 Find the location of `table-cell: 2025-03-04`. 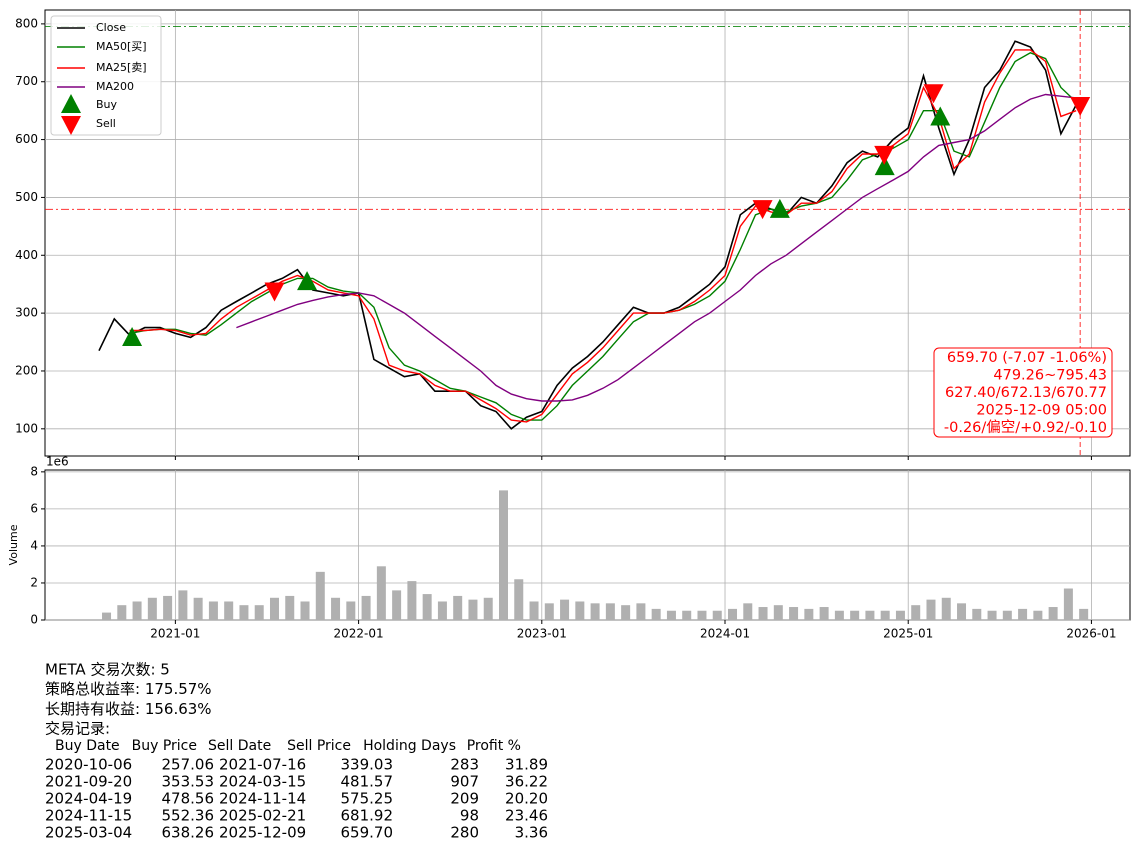

table-cell: 2025-03-04 is located at coordinates (88, 833).